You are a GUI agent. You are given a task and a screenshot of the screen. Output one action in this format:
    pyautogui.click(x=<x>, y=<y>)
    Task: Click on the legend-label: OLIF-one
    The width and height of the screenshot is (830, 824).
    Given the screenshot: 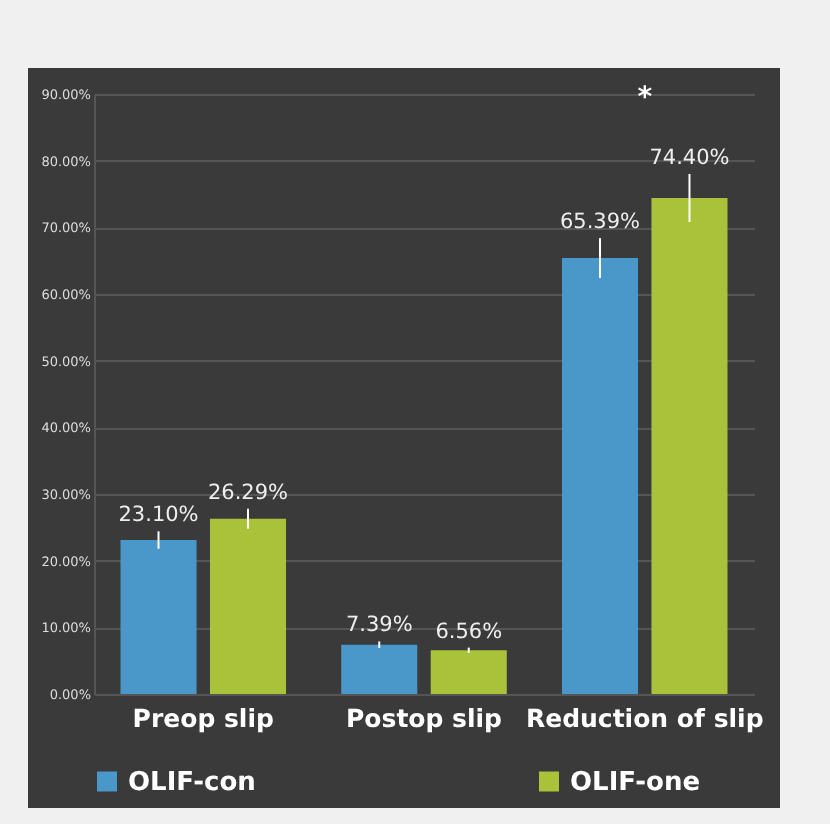 What is the action you would take?
    pyautogui.click(x=635, y=782)
    